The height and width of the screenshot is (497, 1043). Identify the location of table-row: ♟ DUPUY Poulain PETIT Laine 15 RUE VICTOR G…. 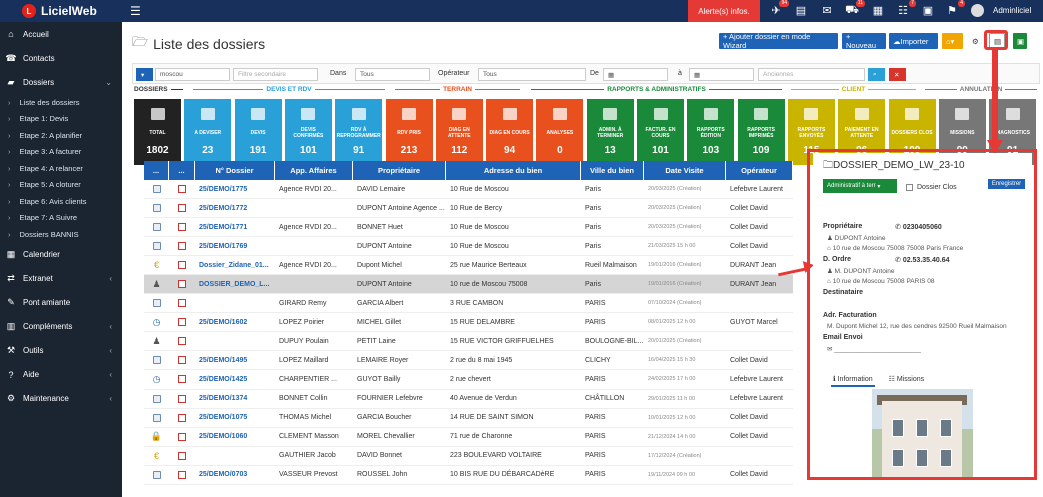
(468, 342).